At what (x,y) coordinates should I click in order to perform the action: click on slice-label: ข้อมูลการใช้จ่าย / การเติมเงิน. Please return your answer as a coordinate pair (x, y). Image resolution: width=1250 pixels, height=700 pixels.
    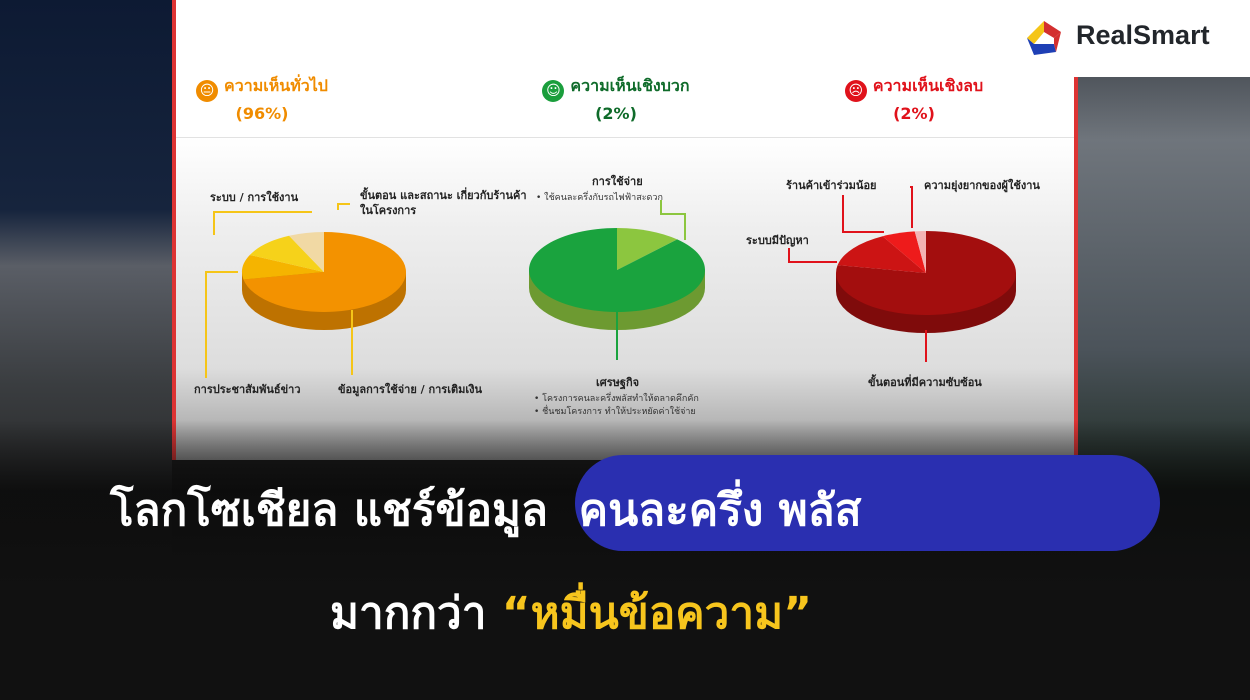
    Looking at the image, I should click on (410, 389).